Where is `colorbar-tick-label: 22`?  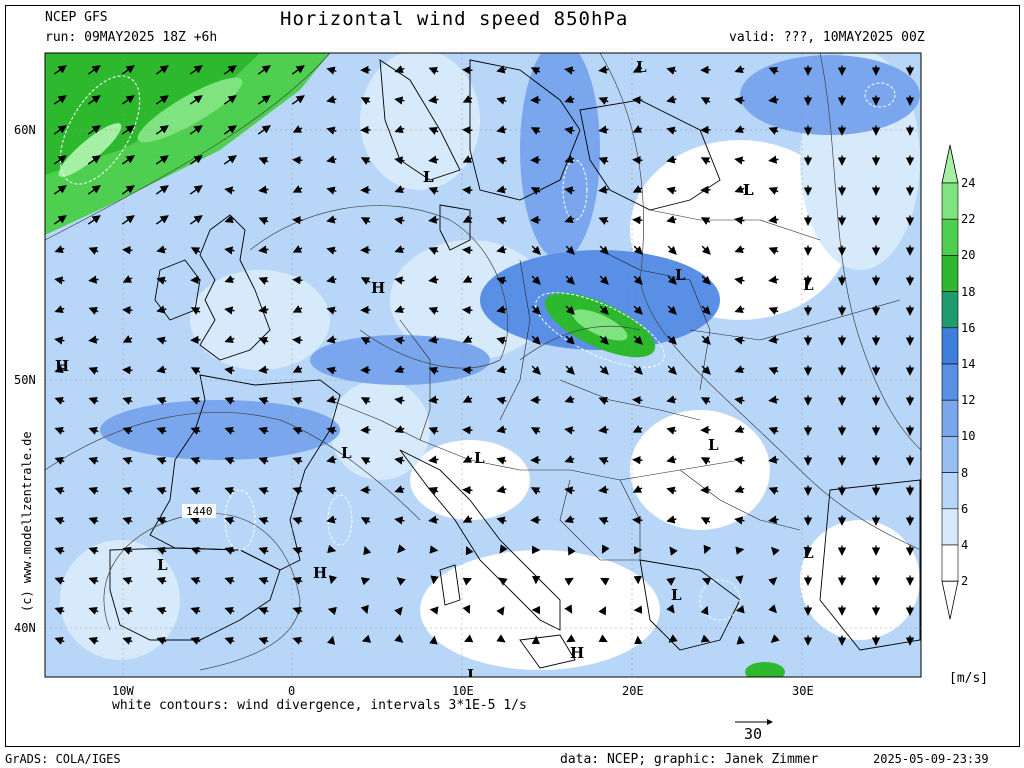 colorbar-tick-label: 22 is located at coordinates (968, 219).